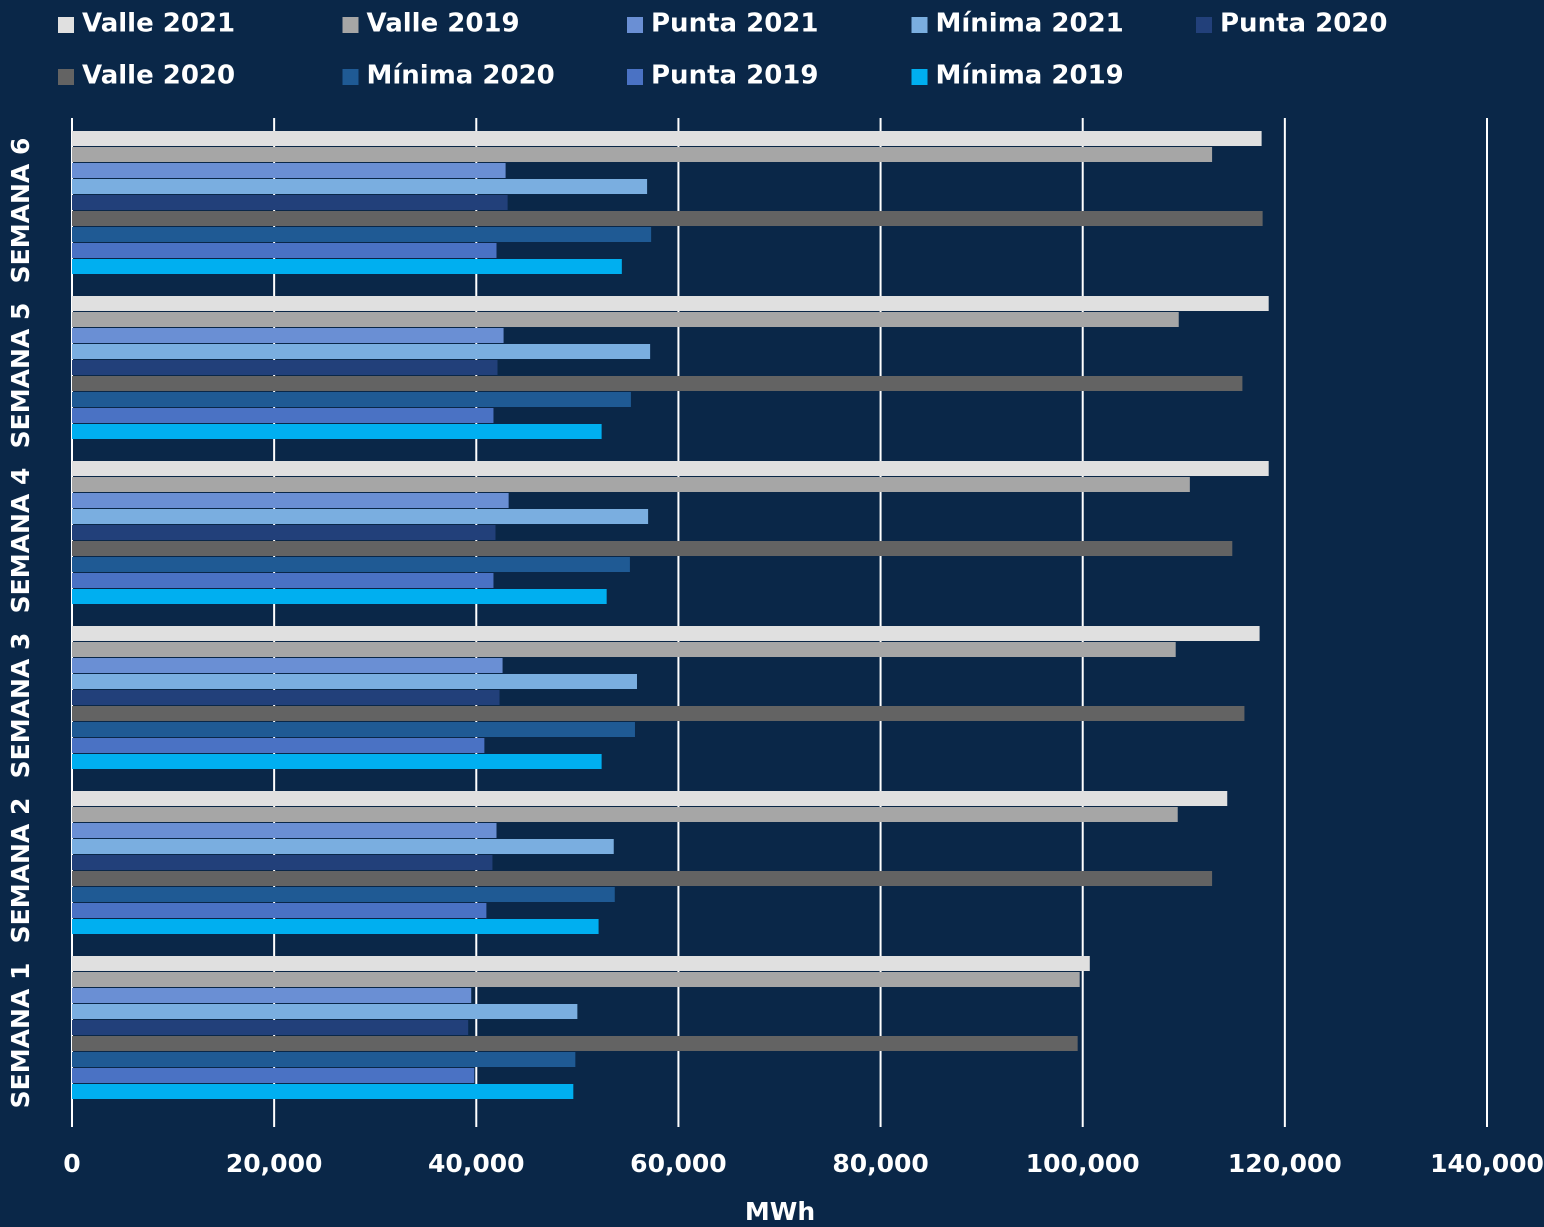 The height and width of the screenshot is (1227, 1544). What do you see at coordinates (274, 1163) in the screenshot?
I see `x-tick-label: 20,000` at bounding box center [274, 1163].